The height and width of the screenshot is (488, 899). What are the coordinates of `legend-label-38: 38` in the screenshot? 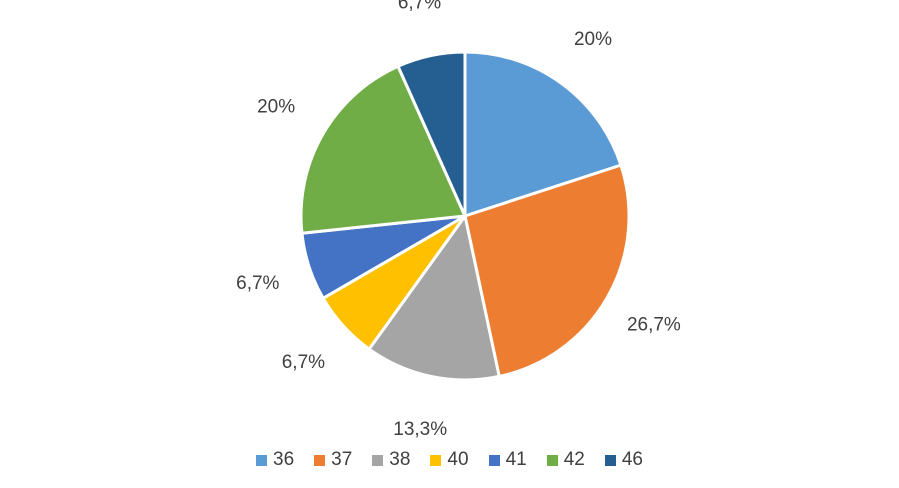 It's located at (400, 459).